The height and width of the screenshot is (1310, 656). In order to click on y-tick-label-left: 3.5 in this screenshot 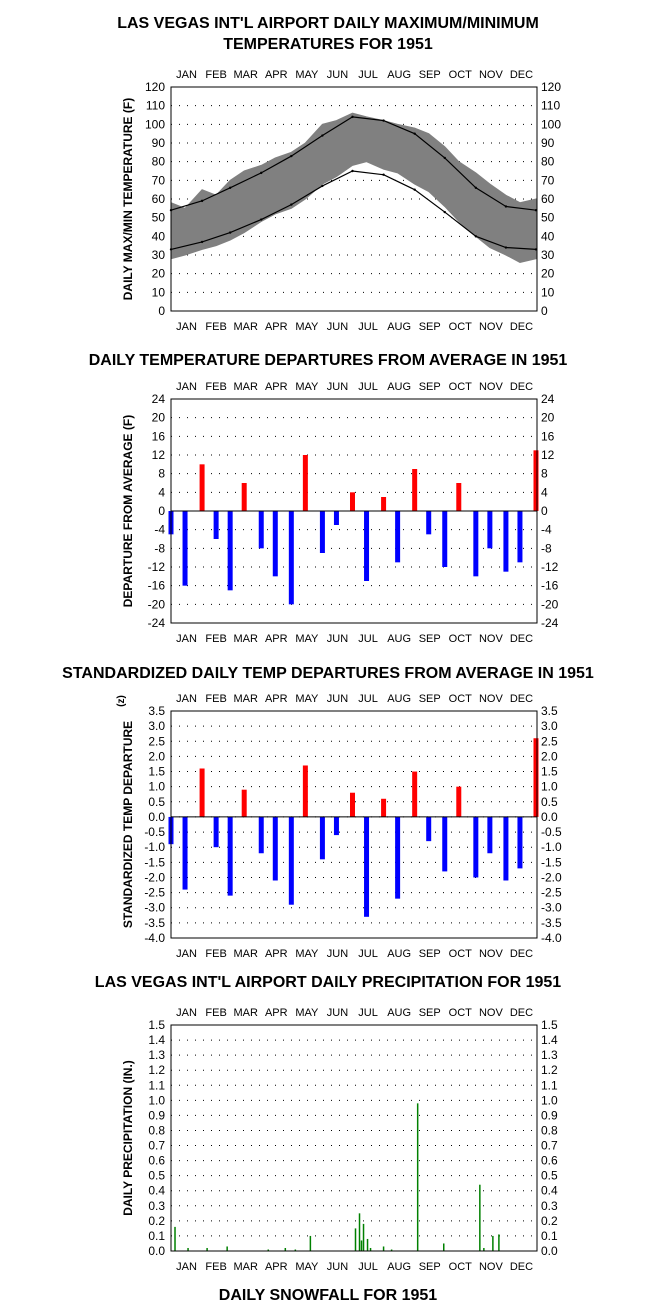, I will do `click(156, 711)`.